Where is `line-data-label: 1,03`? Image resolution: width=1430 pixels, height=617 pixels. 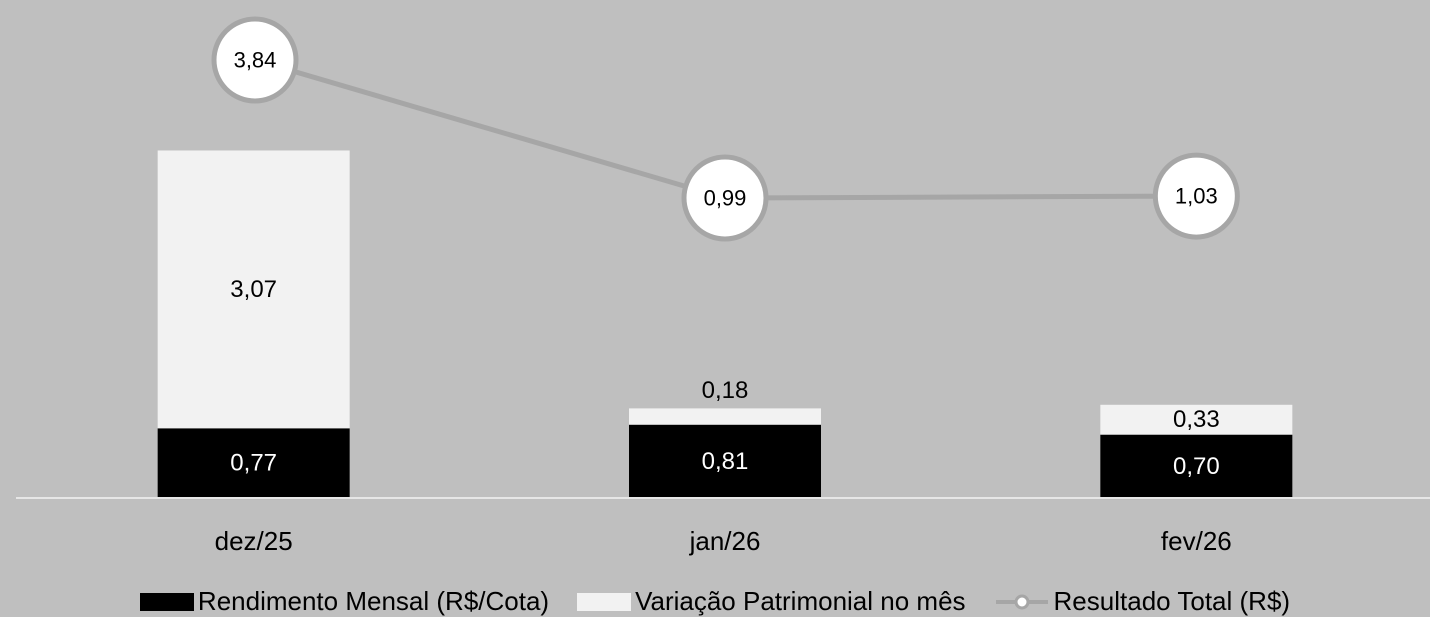
line-data-label: 1,03 is located at coordinates (1196, 196).